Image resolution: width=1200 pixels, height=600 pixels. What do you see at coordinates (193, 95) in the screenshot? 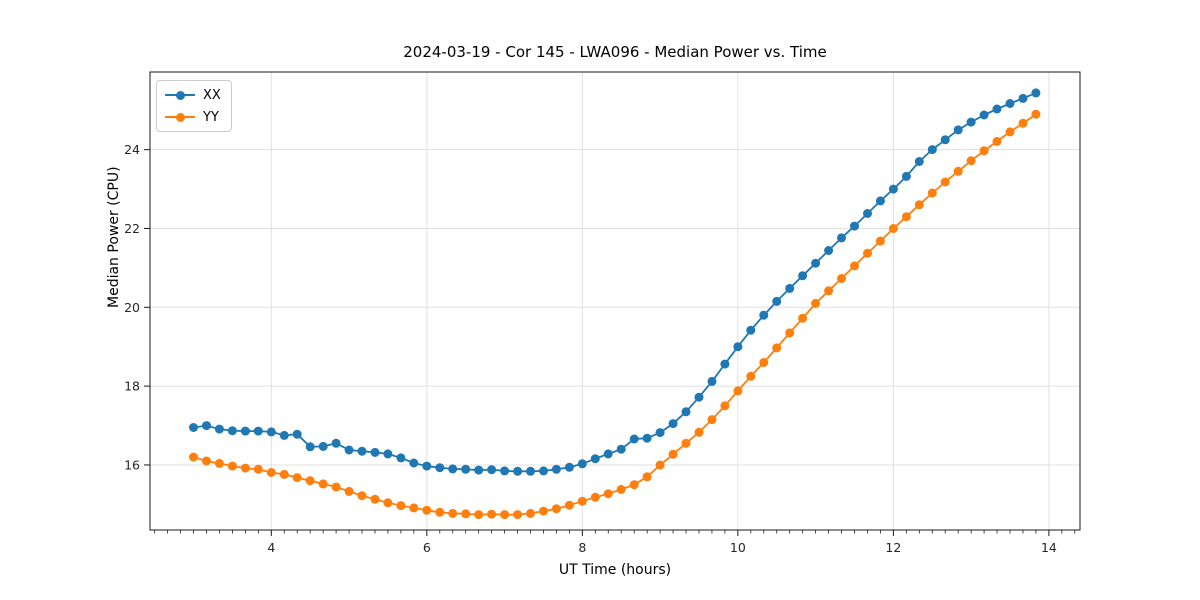
I see `legend-item-XX: XX` at bounding box center [193, 95].